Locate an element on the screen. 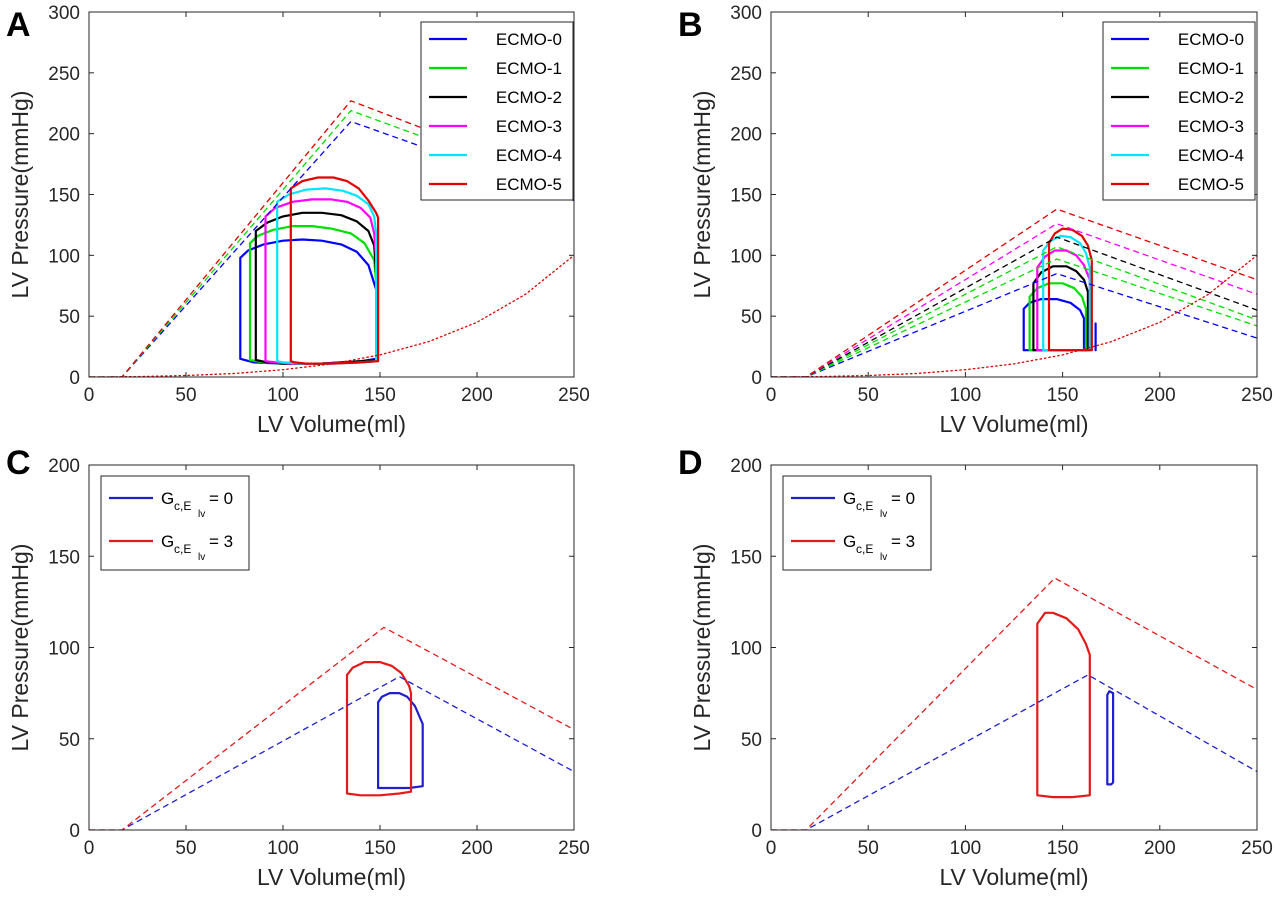 The image size is (1280, 904). legend-label: ECMO-5 is located at coordinates (529, 184).